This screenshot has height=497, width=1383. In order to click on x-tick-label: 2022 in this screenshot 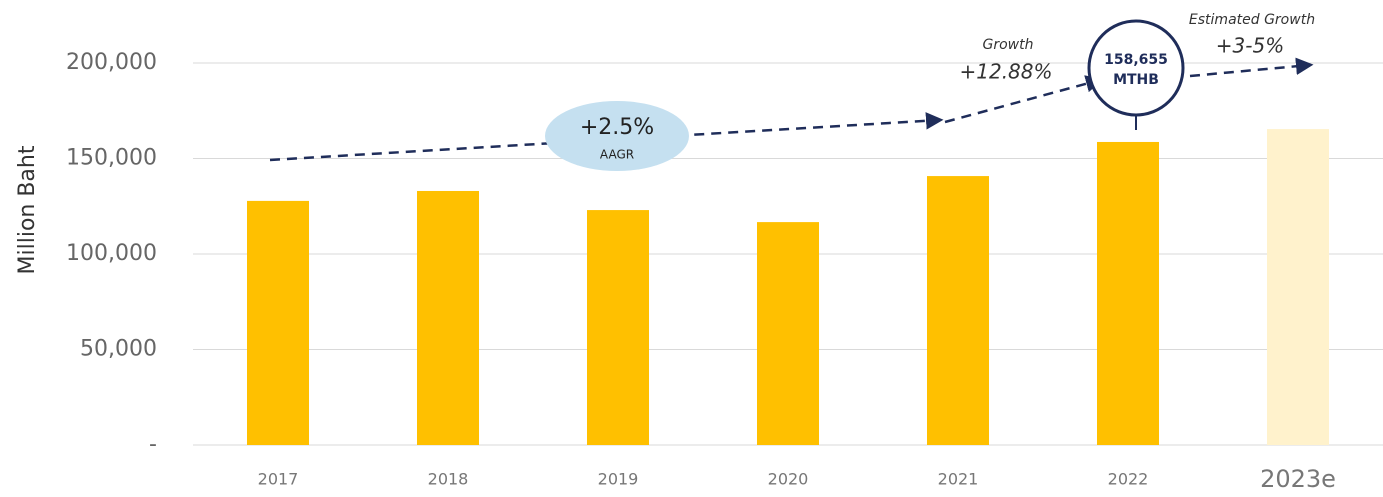, I will do `click(1128, 479)`.